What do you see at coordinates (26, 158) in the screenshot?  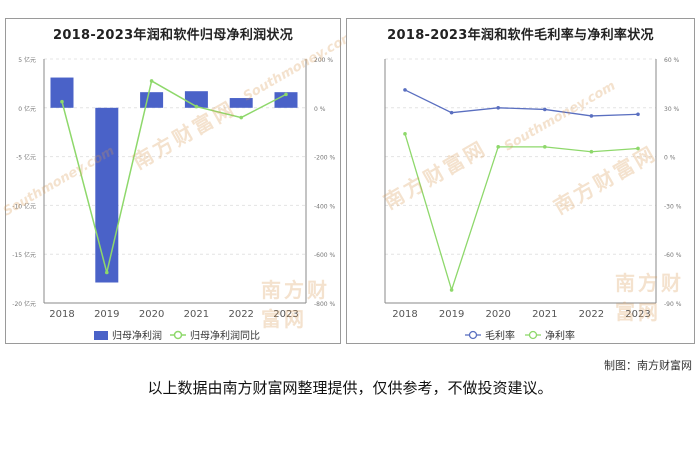 I see `y-left-tick-label: -5 亿元` at bounding box center [26, 158].